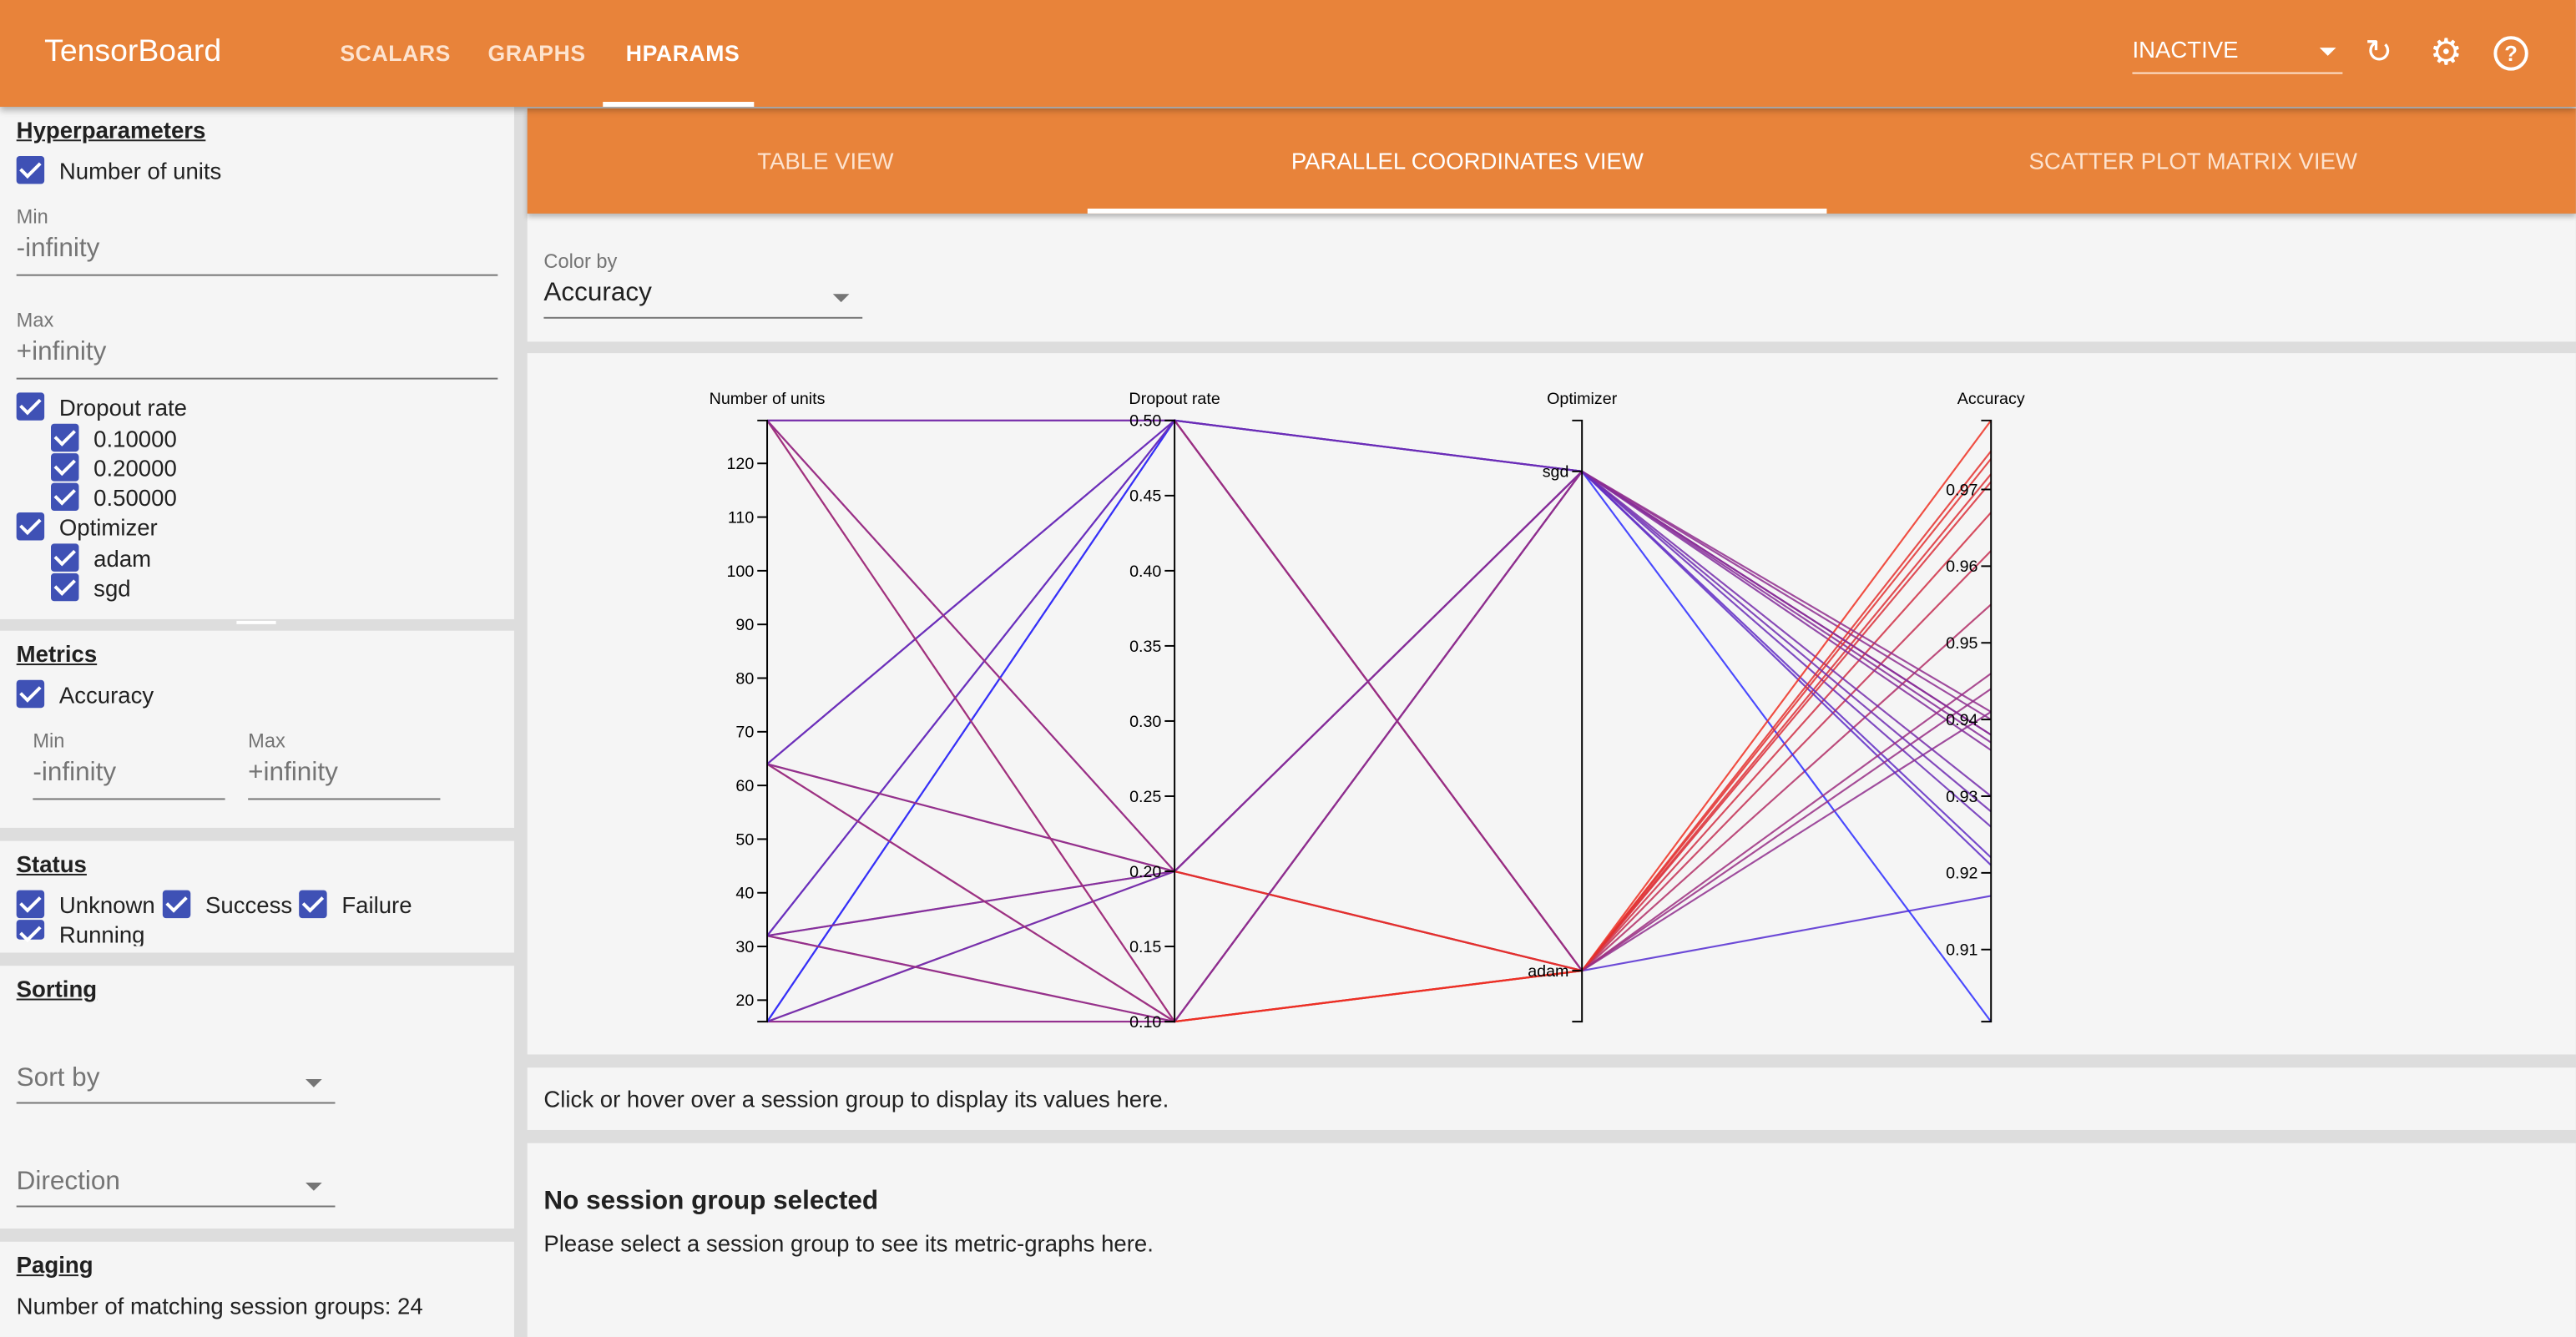 The image size is (2576, 1337). What do you see at coordinates (176, 1188) in the screenshot?
I see `direction-dropdown: Direction` at bounding box center [176, 1188].